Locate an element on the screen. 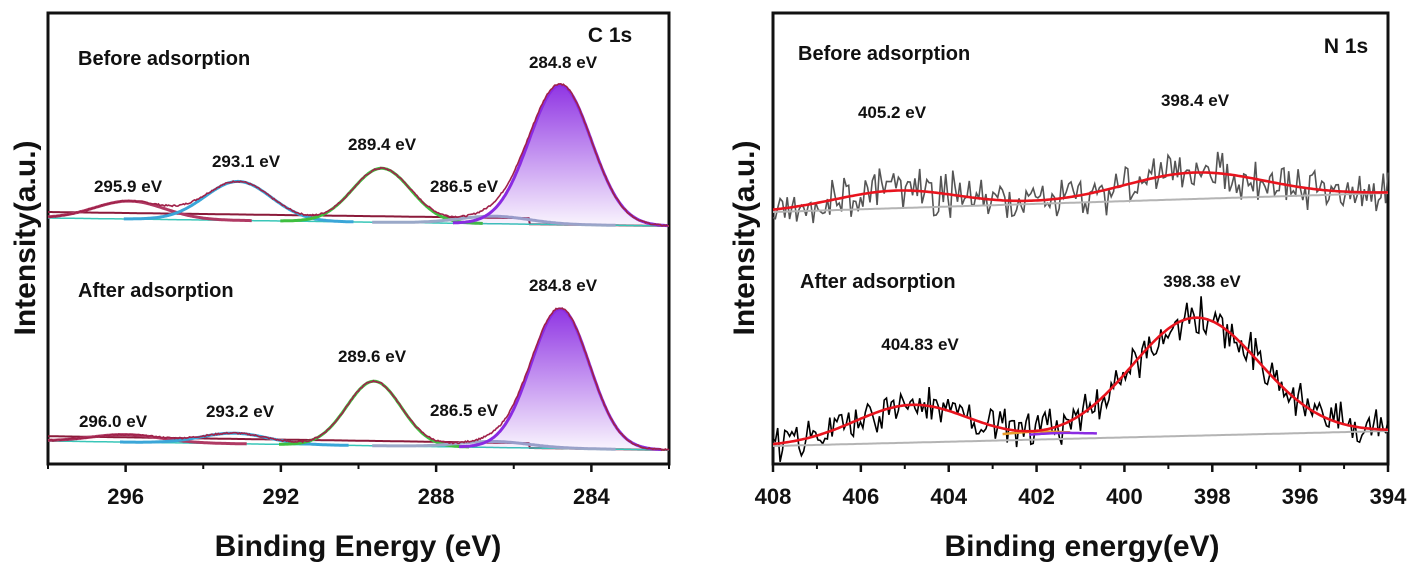 The height and width of the screenshot is (581, 1421). x-tick-label: 296 is located at coordinates (125, 496).